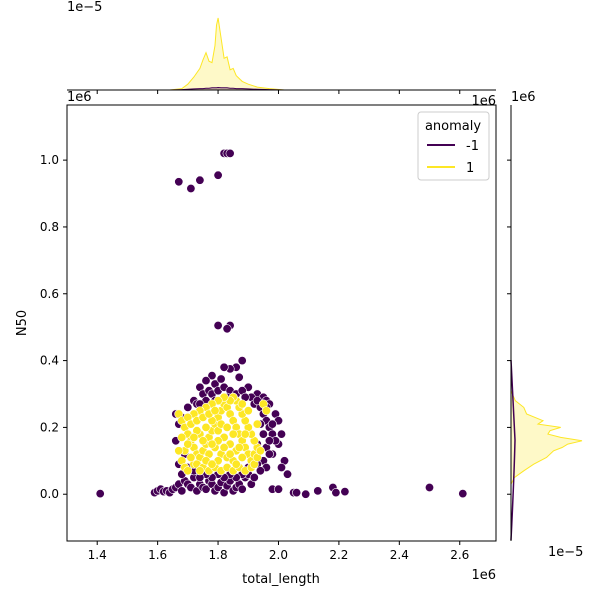 This screenshot has width=600, height=600. Describe the element at coordinates (278, 555) in the screenshot. I see `x-tick-label: 2.0` at that location.